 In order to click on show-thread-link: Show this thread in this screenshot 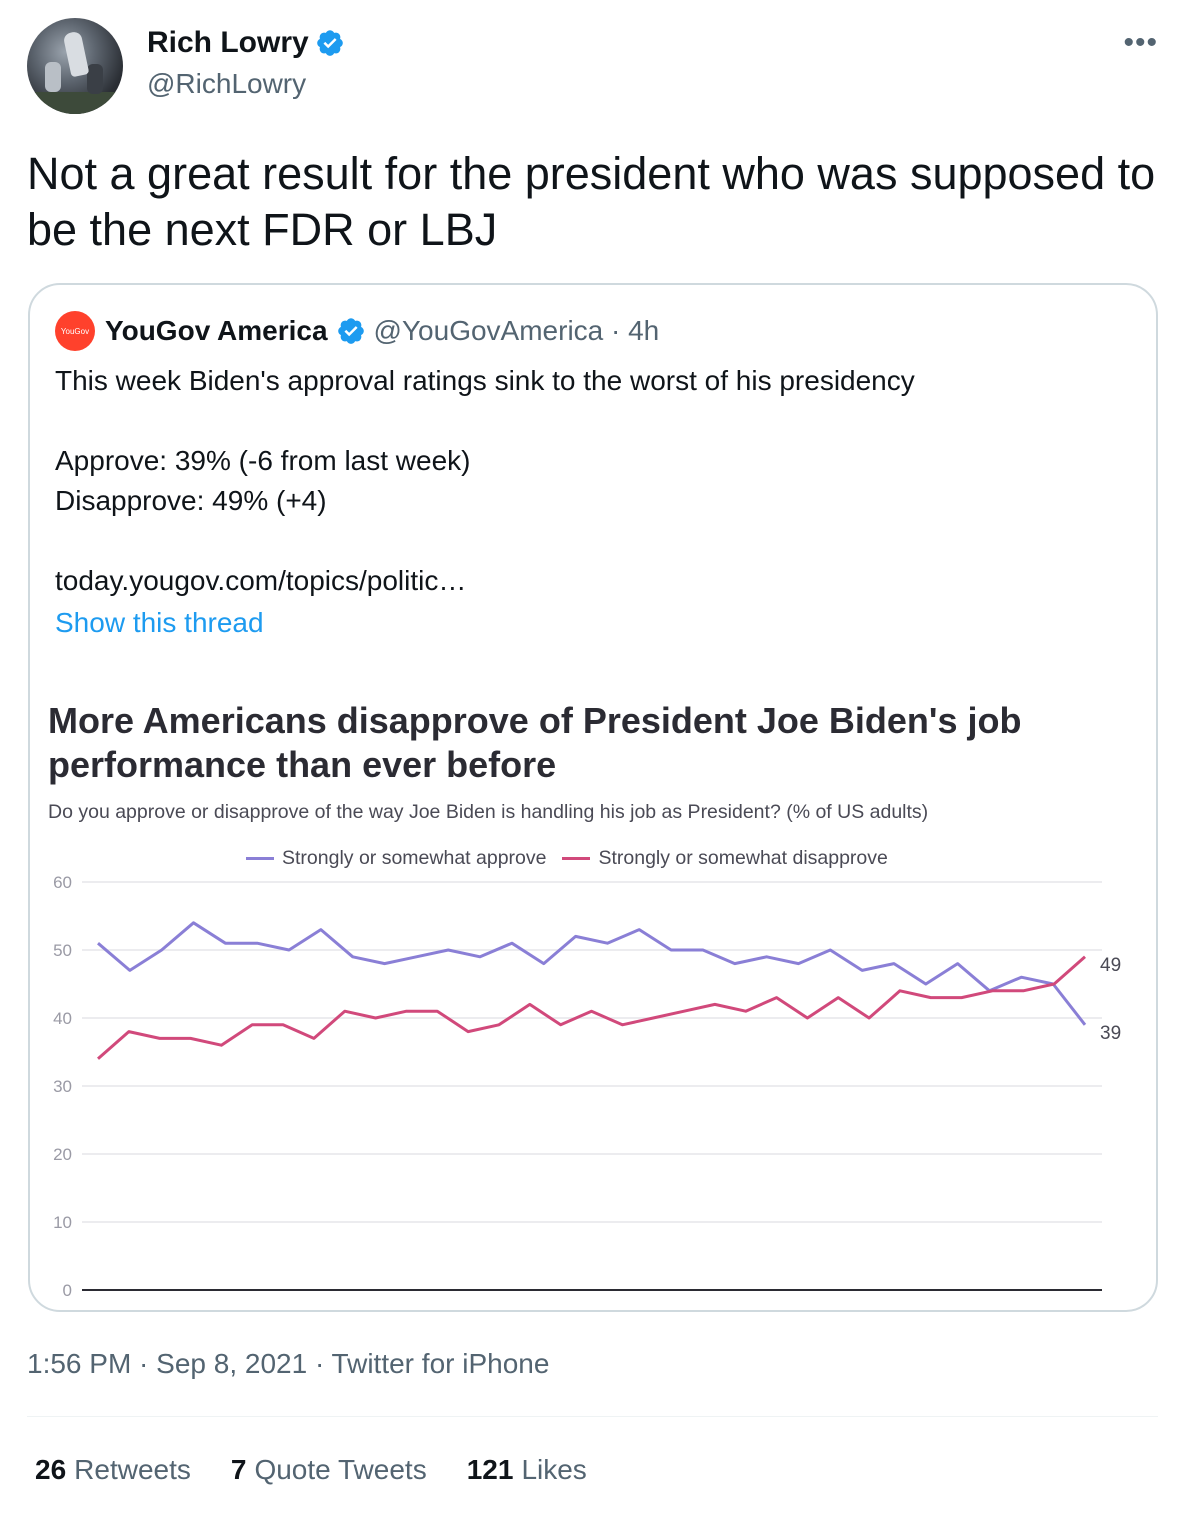, I will do `click(159, 622)`.